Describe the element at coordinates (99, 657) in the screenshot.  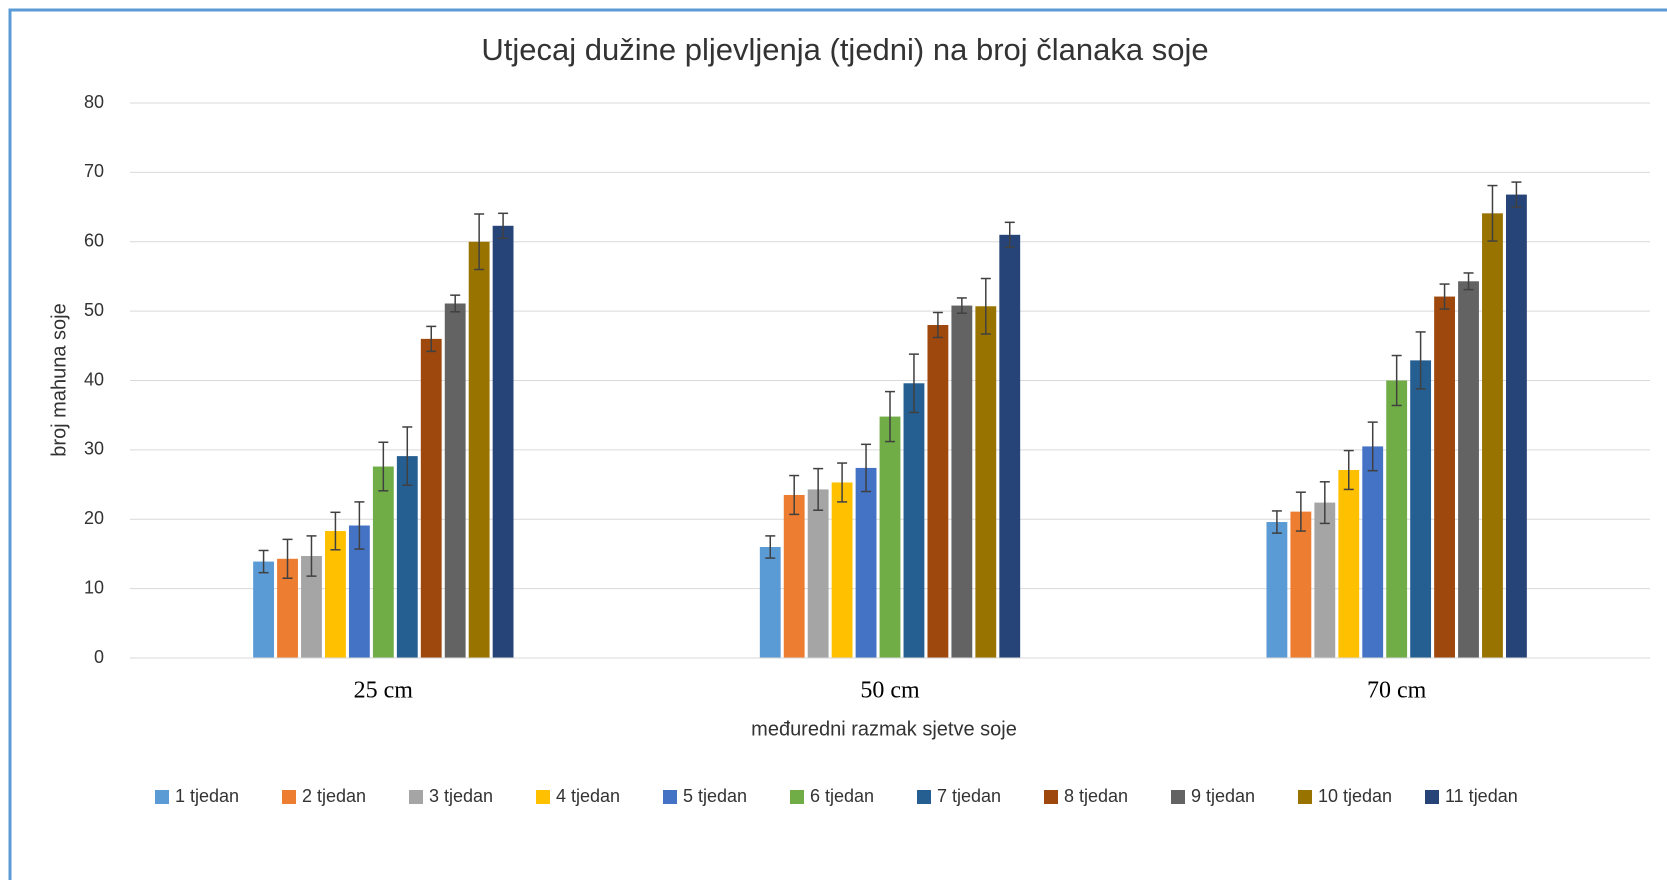
I see `y-tick-label: 0` at that location.